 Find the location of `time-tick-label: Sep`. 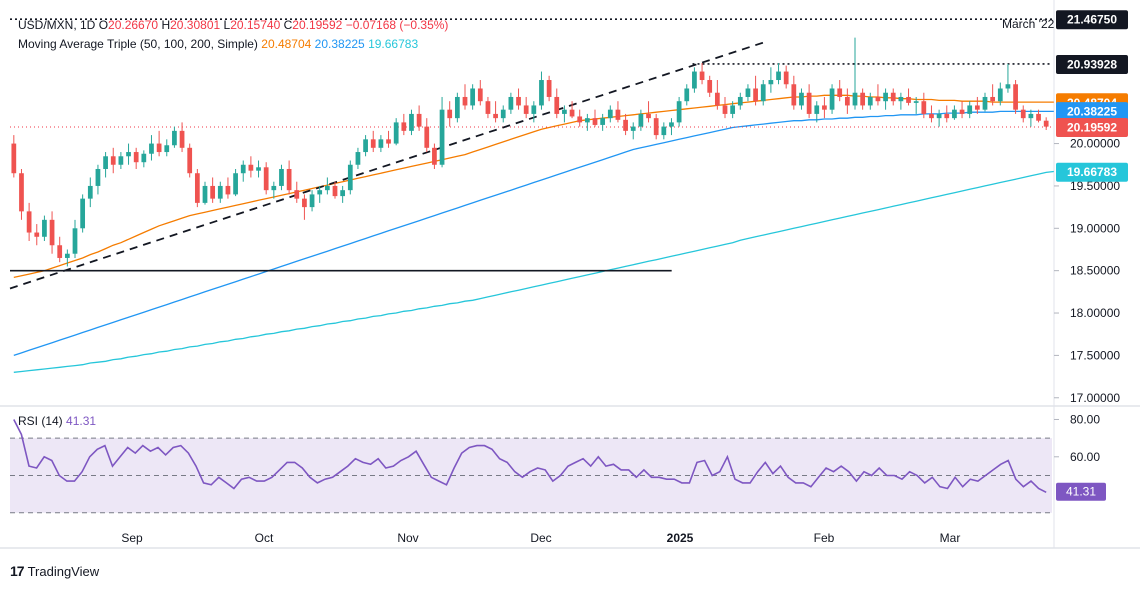

time-tick-label: Sep is located at coordinates (132, 538).